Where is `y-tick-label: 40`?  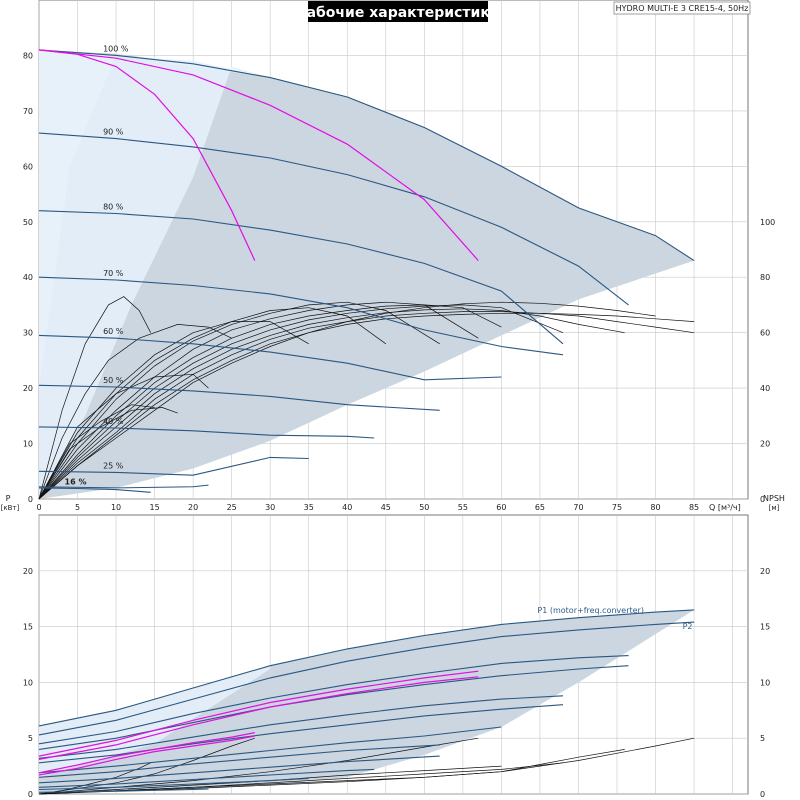 y-tick-label: 40 is located at coordinates (28, 277).